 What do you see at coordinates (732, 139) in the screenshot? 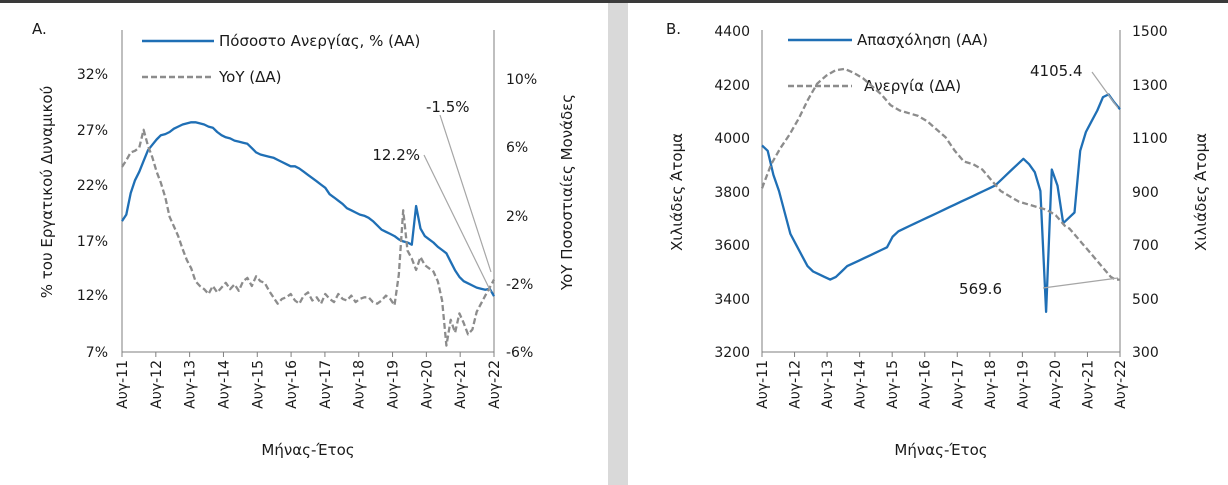
I see `chart-b-left-tick: 4000` at bounding box center [732, 139].